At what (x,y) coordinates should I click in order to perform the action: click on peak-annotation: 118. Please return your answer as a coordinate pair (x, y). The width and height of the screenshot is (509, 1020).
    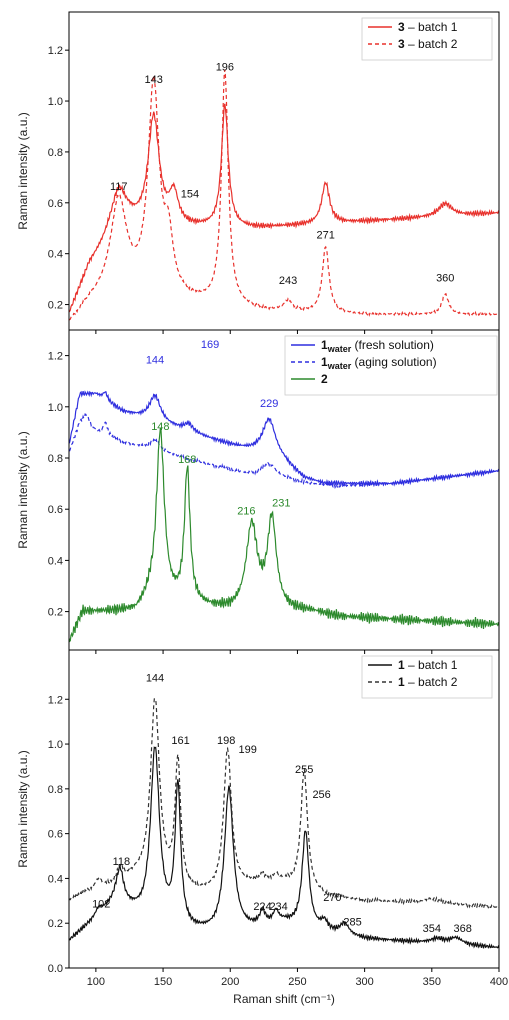
    Looking at the image, I should click on (122, 862).